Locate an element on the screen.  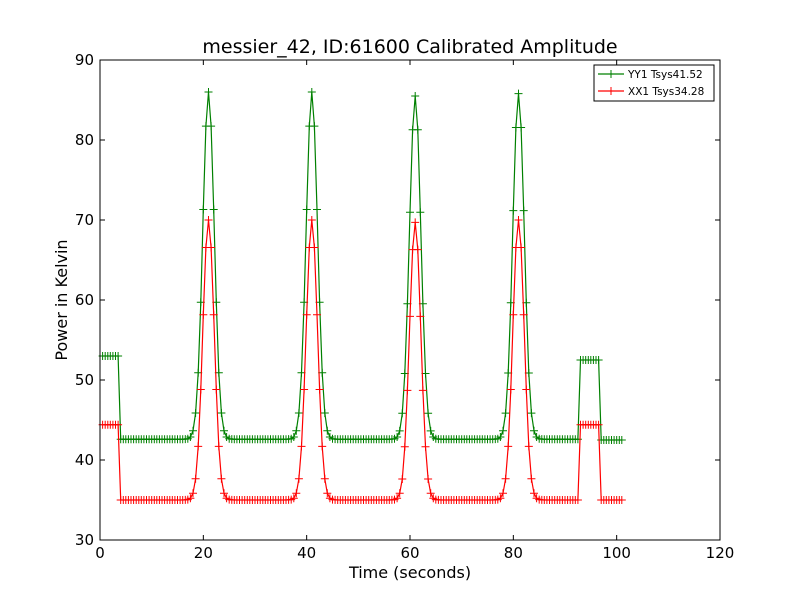
y-tick-label: 40 is located at coordinates (84, 460).